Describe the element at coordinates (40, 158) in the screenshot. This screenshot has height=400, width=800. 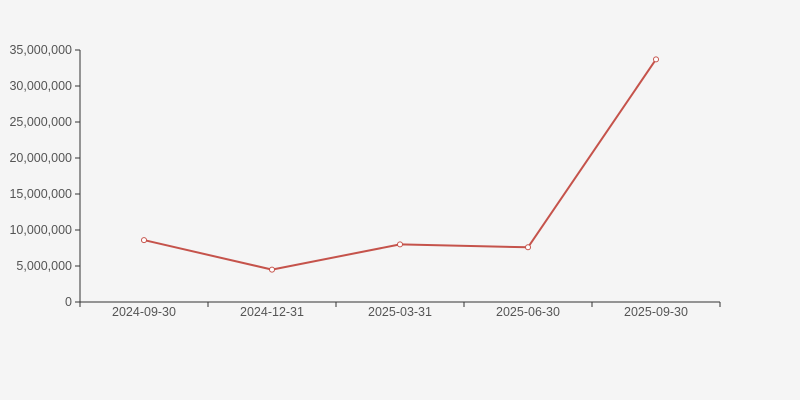
I see `y-axis-label: 20,000,000` at that location.